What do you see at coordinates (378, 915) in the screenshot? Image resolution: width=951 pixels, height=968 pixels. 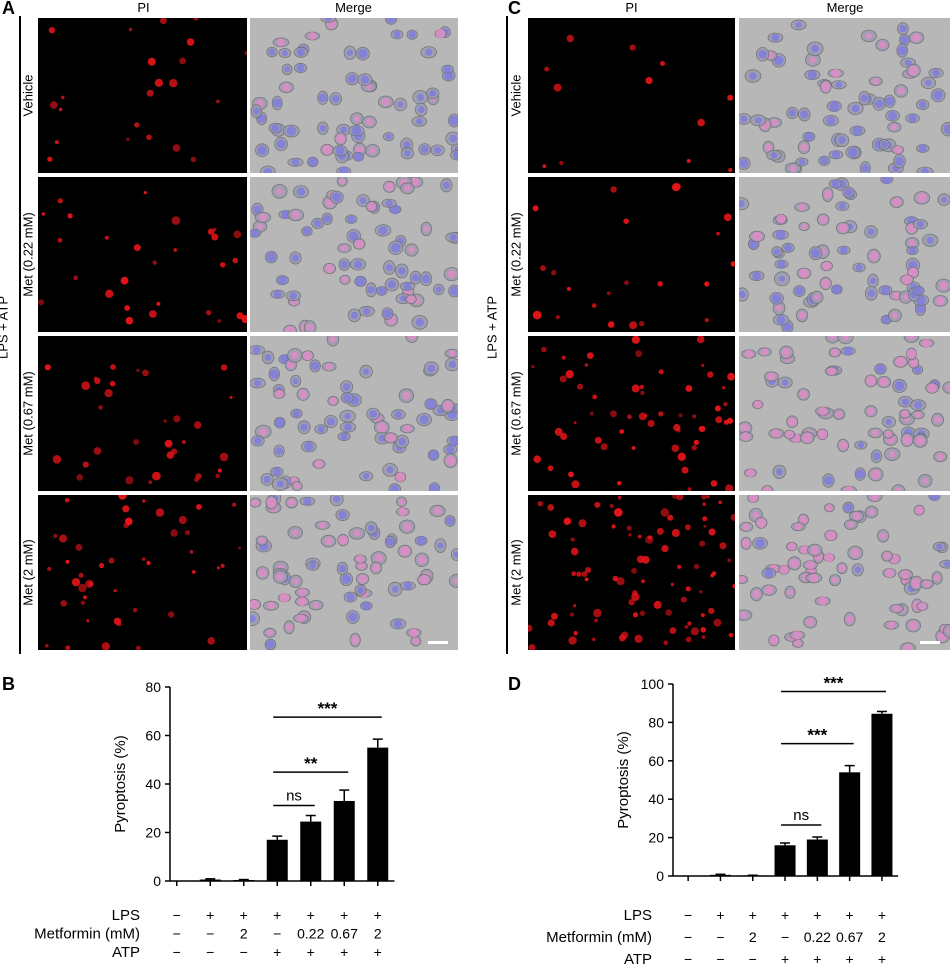 I see `treatment-cell-b-0-6: +` at bounding box center [378, 915].